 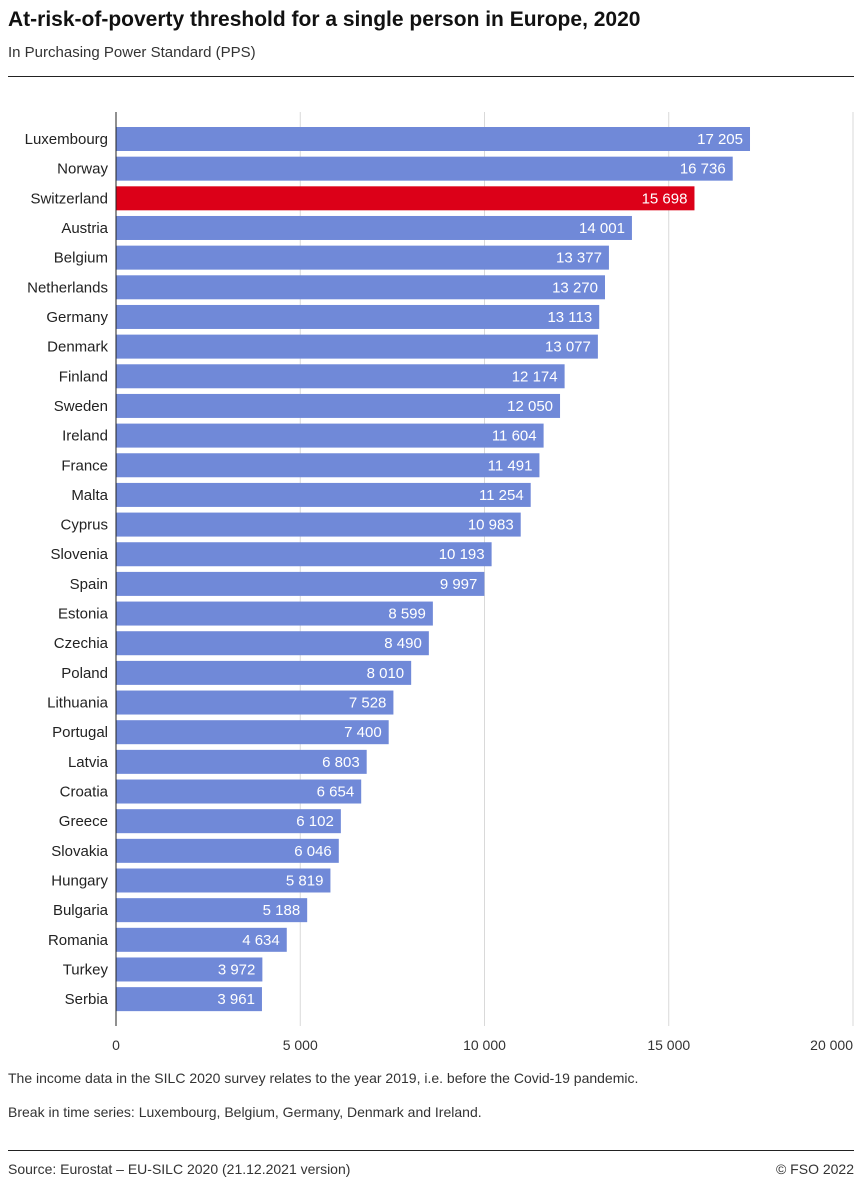 I want to click on data-label: 13 077, so click(x=568, y=347).